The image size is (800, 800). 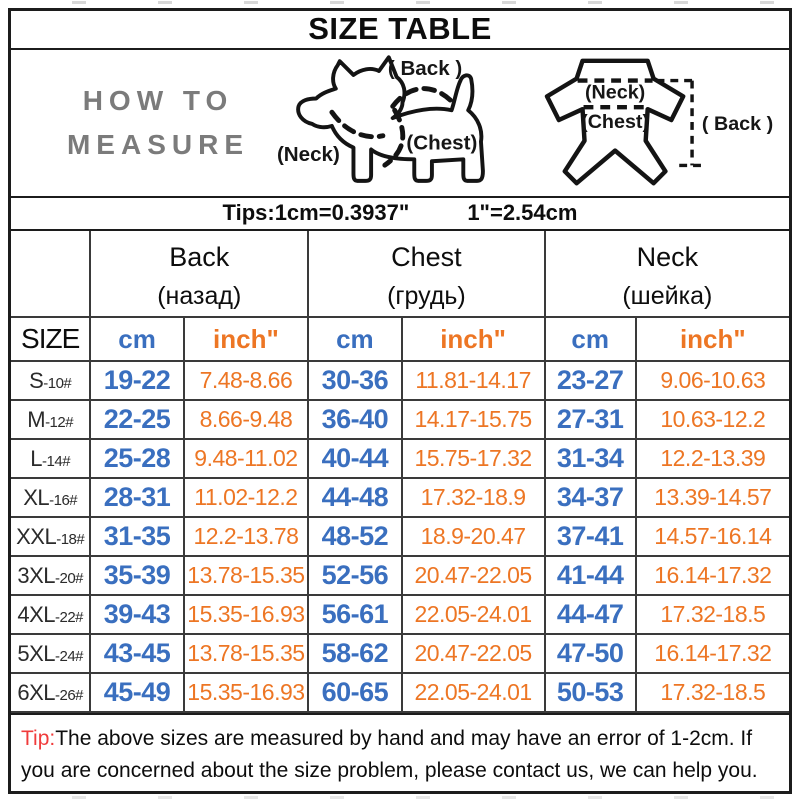 I want to click on back-inch-header: inch", so click(x=246, y=339).